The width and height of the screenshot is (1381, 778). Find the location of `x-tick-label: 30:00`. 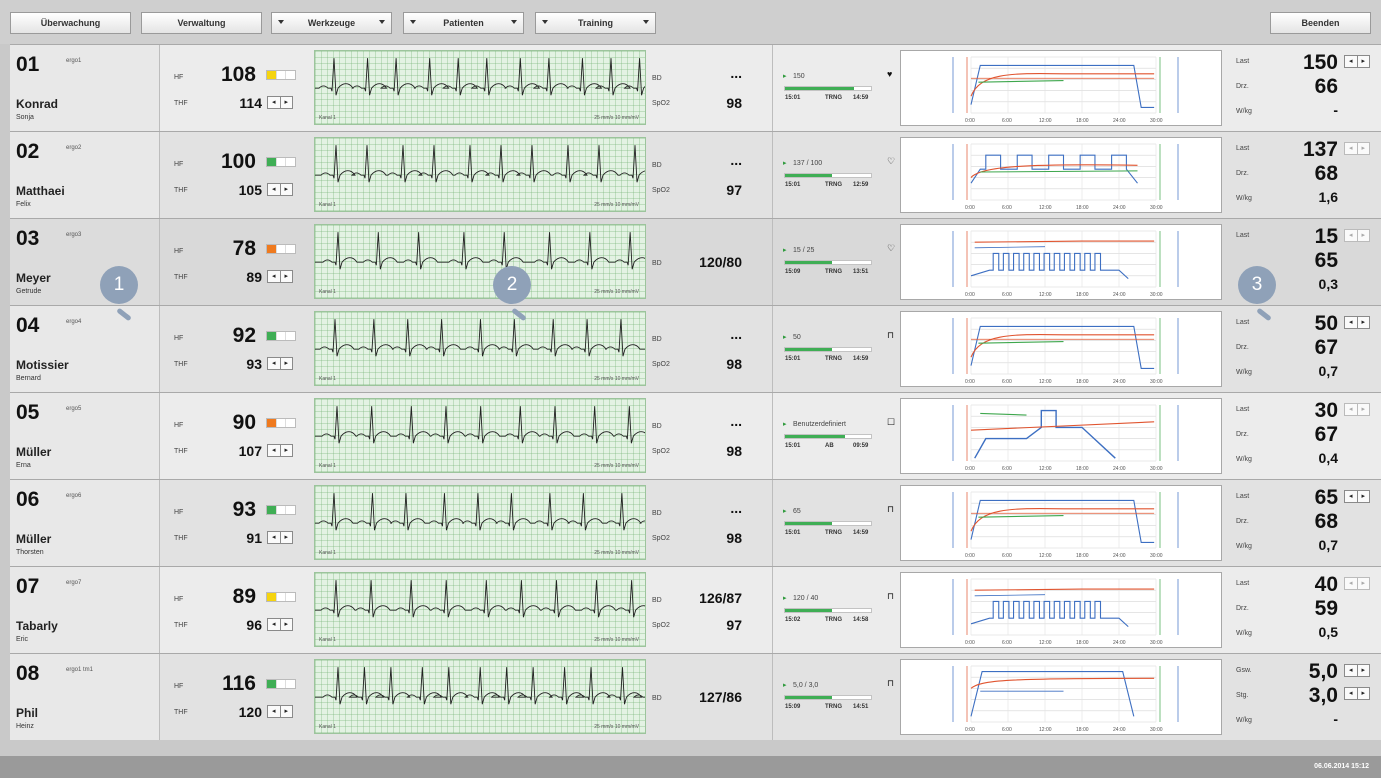

x-tick-label: 30:00 is located at coordinates (1156, 208).